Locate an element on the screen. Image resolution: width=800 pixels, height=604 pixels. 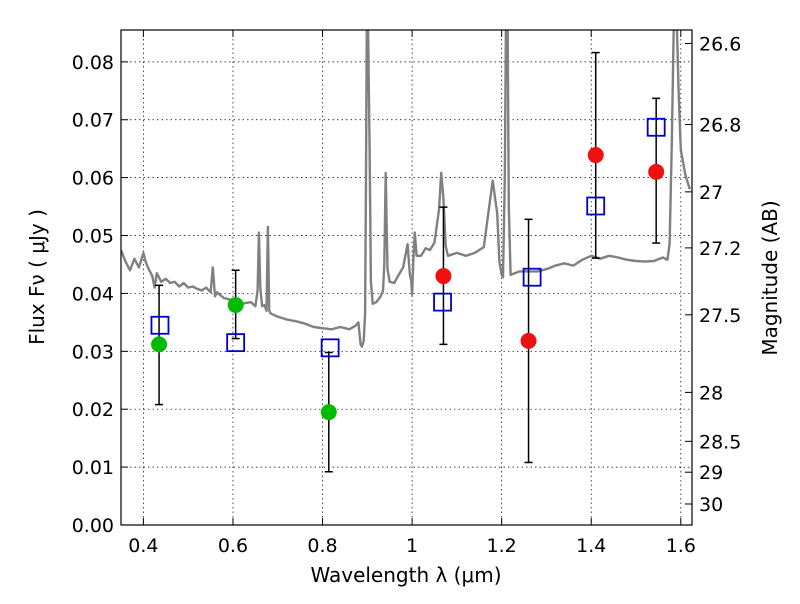
y-tick-label: 0.07 is located at coordinates (93, 121).